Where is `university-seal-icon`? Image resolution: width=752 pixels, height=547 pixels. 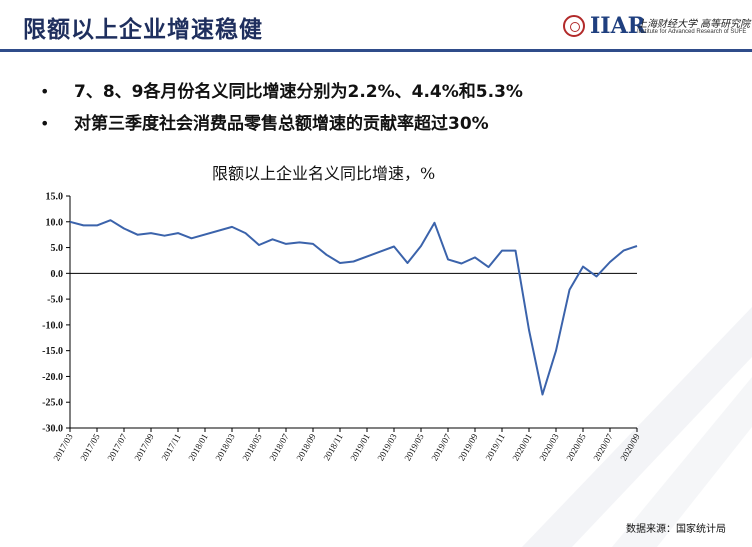
university-seal-icon is located at coordinates (574, 26).